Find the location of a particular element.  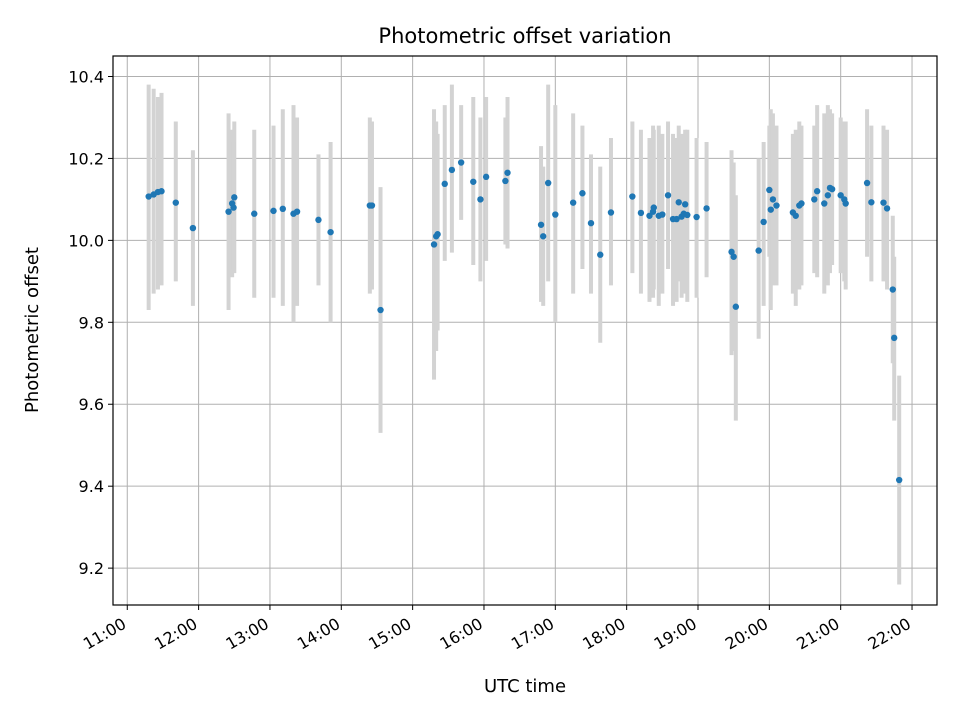

y-tick-label: 10.0 is located at coordinates (86, 240).